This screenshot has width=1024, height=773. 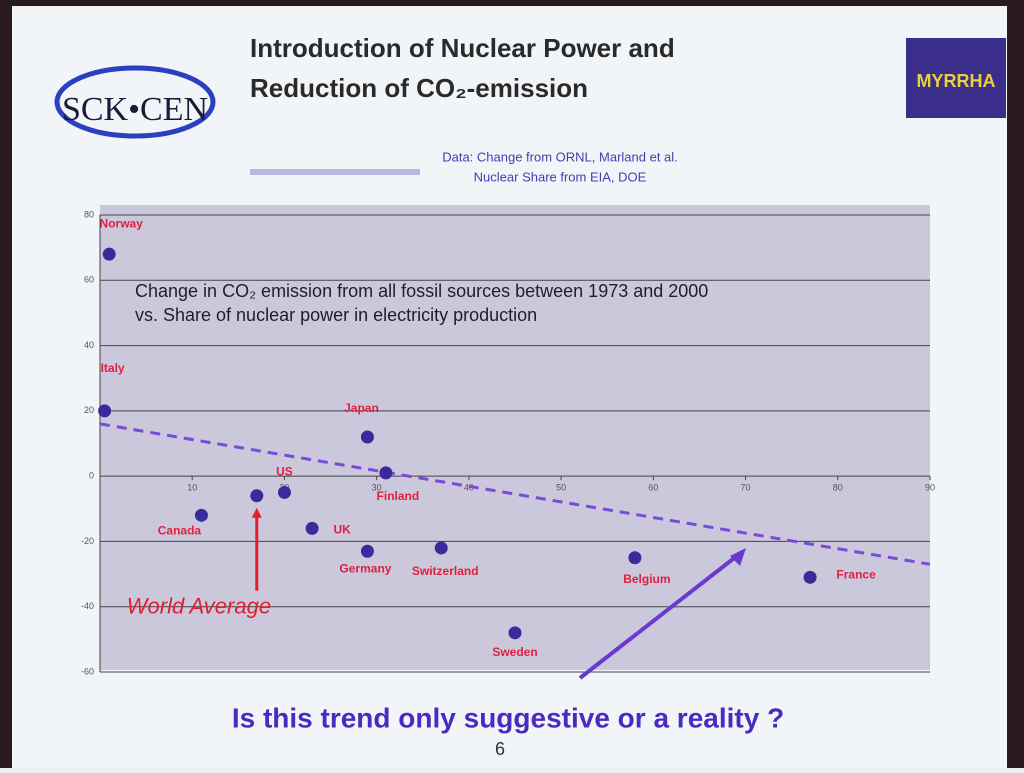 What do you see at coordinates (560, 176) in the screenshot?
I see `source-line2: Nuclear Share from EIA, DOE` at bounding box center [560, 176].